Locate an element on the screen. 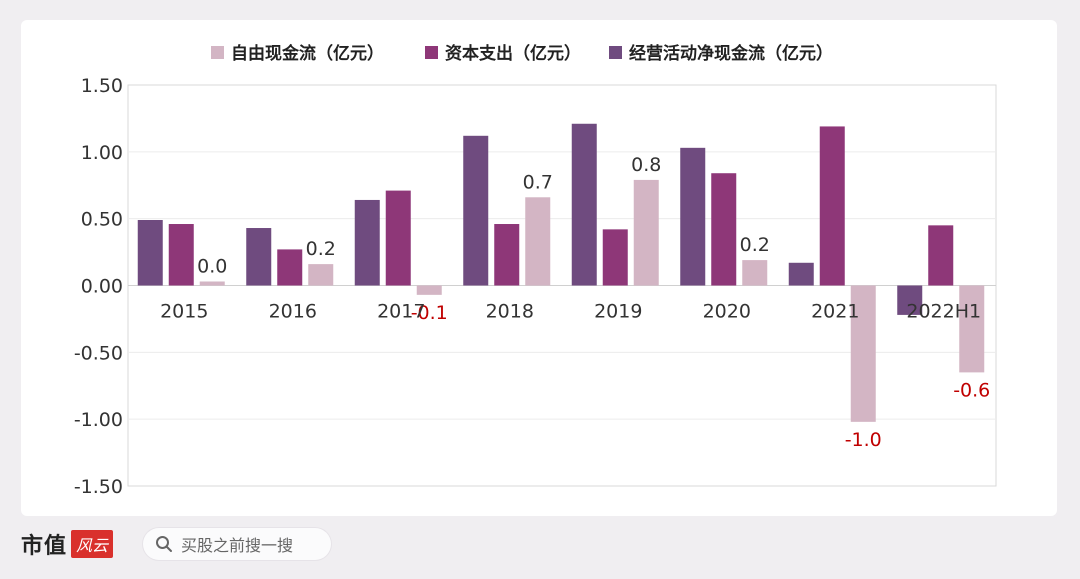  x-tick-label: 2017 is located at coordinates (401, 312).